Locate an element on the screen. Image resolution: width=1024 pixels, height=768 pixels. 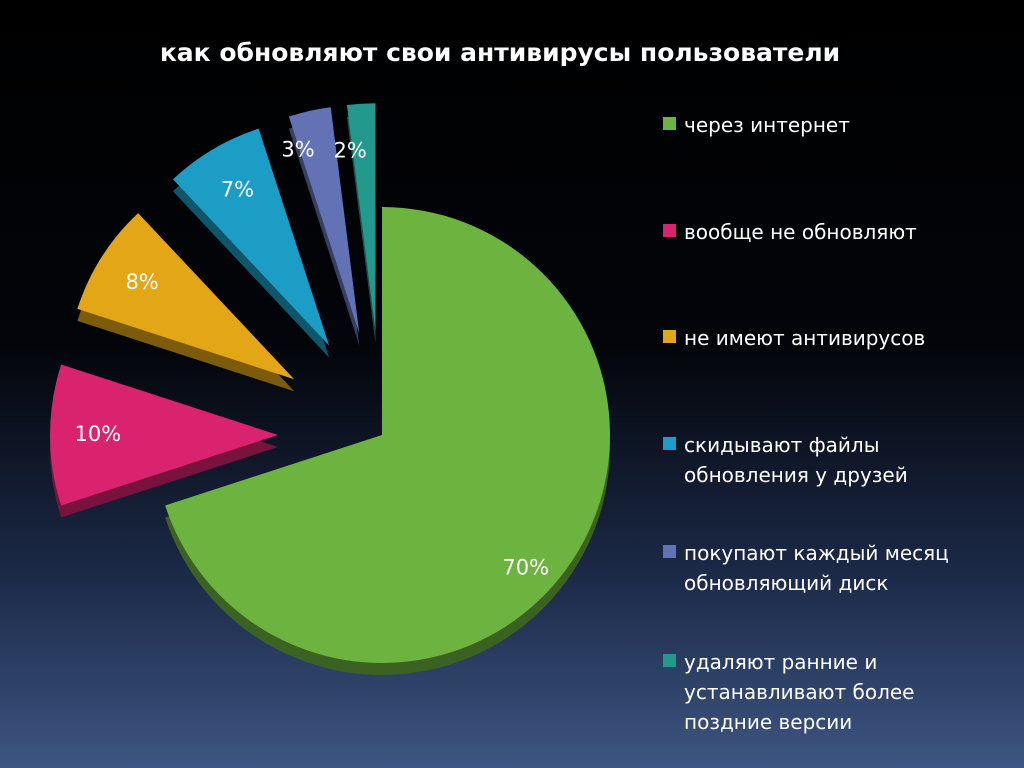
slice-depth-monthly-disk is located at coordinates (324, 232).